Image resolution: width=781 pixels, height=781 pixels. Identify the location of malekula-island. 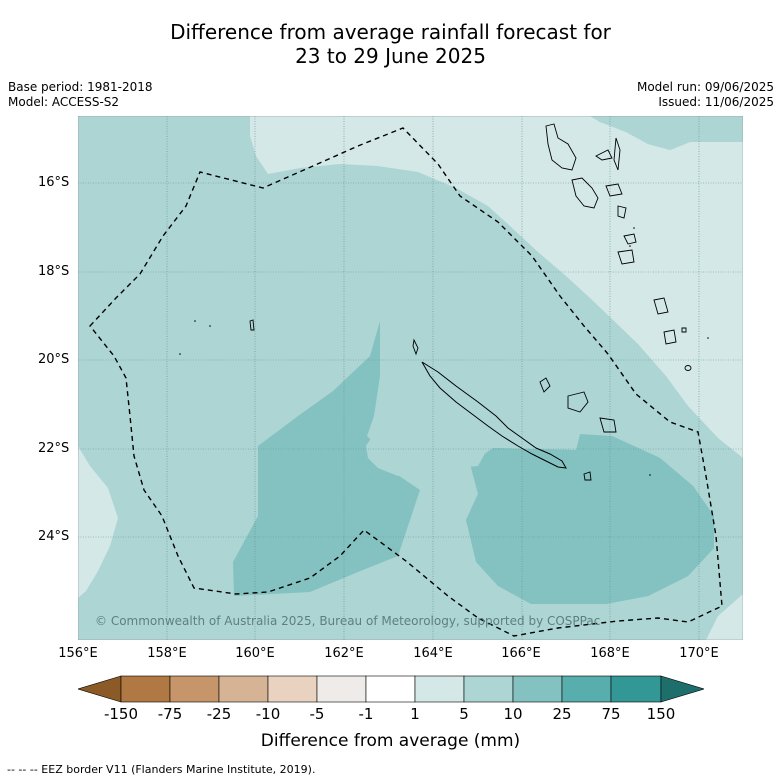
(585, 193).